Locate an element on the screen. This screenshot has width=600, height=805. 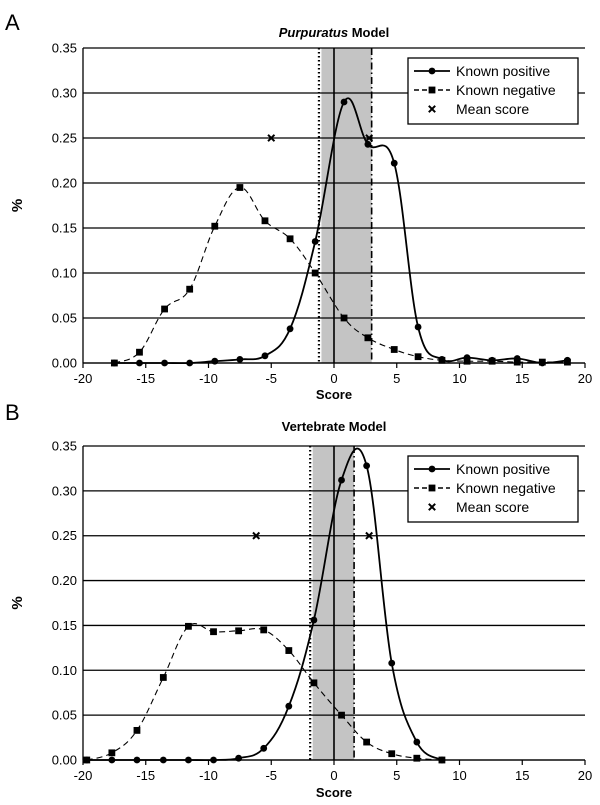
y-tick-label: 0.15 is located at coordinates (64, 625).